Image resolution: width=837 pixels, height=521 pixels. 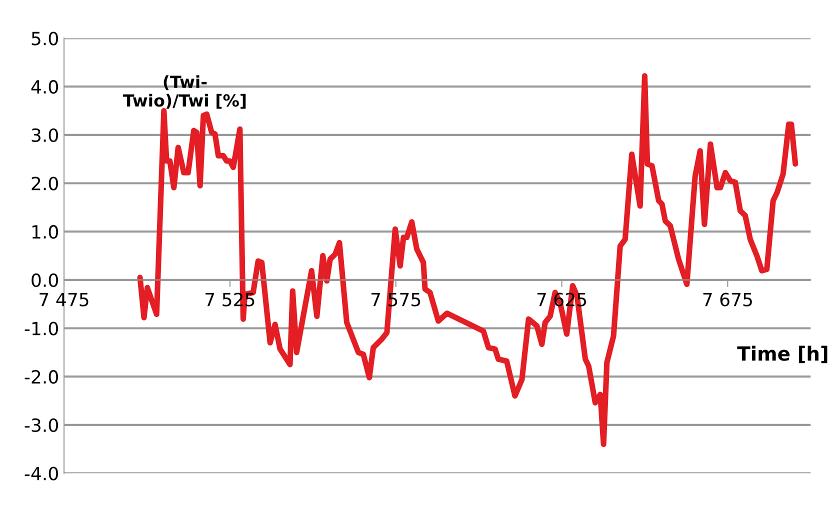 I want to click on y-tick-label: 2.0, so click(x=45, y=183).